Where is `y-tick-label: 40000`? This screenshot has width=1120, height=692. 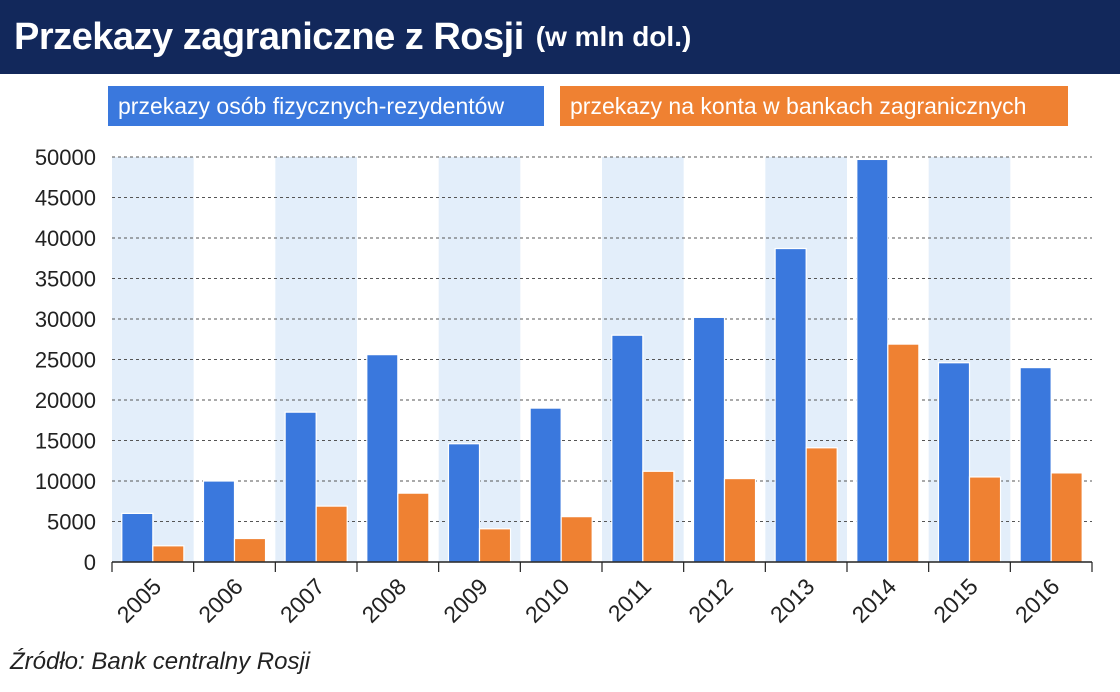 y-tick-label: 40000 is located at coordinates (65, 238).